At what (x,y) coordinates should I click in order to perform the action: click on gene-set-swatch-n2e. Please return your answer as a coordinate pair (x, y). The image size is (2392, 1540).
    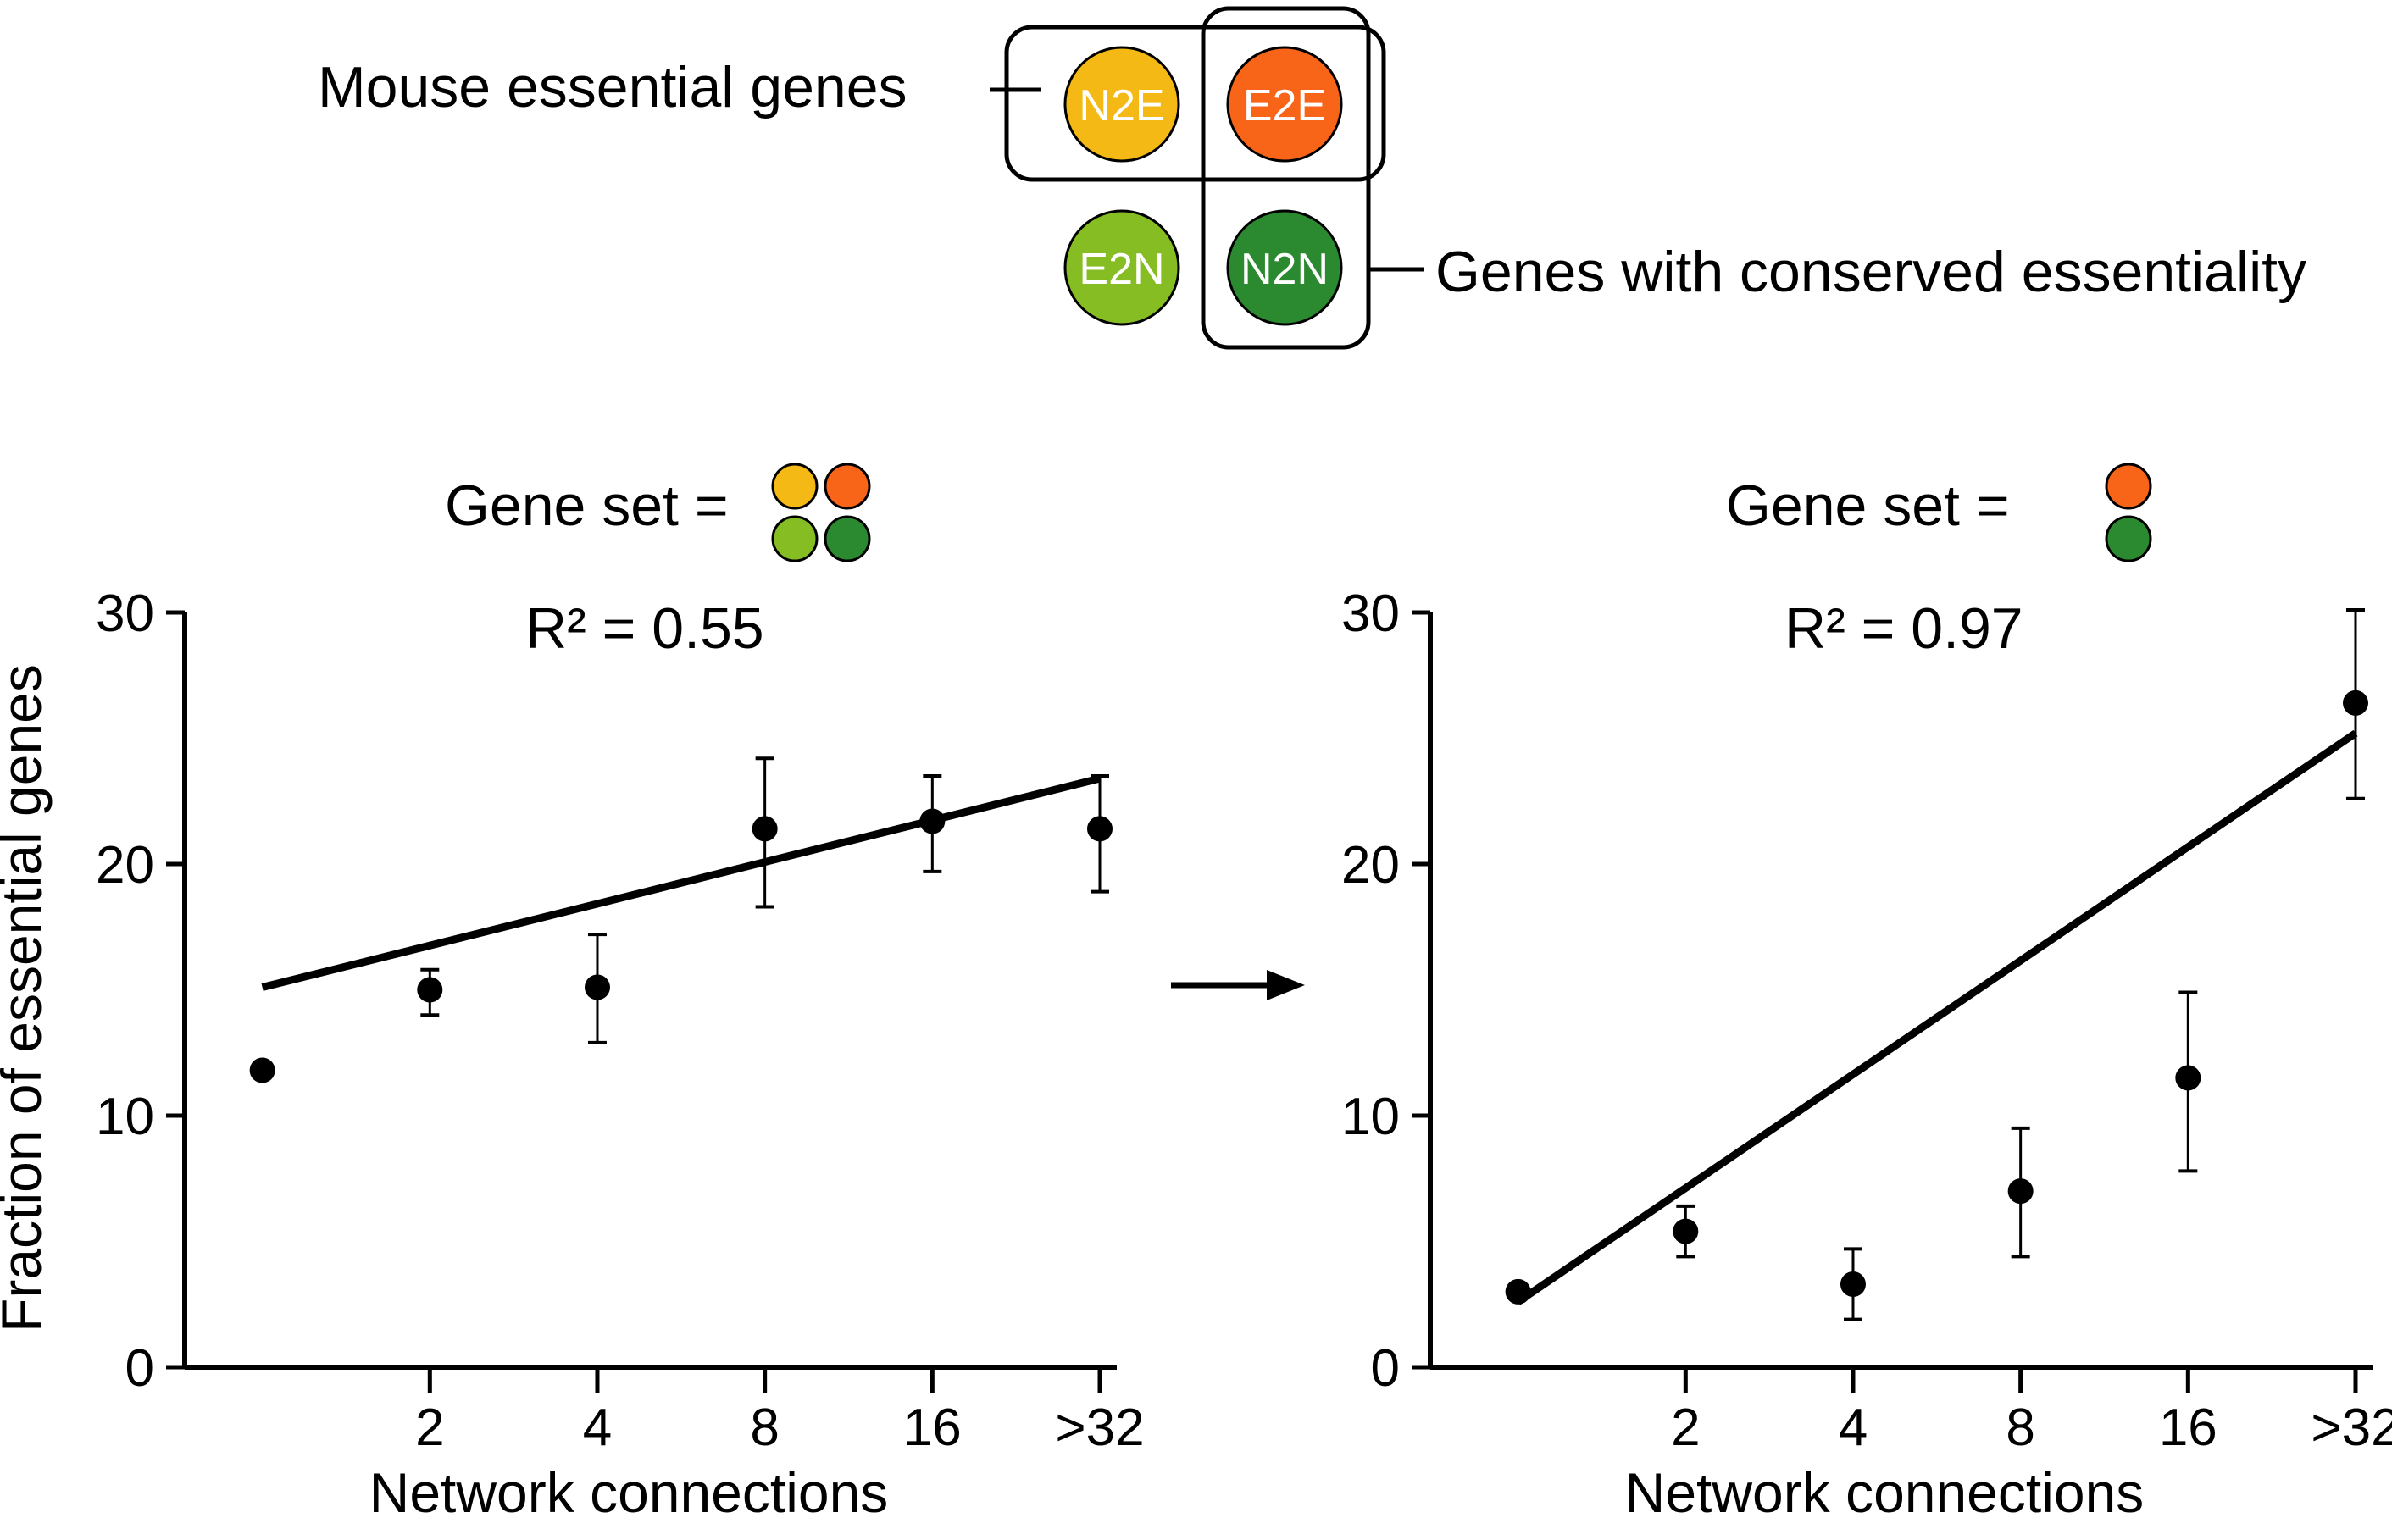
    Looking at the image, I should click on (795, 486).